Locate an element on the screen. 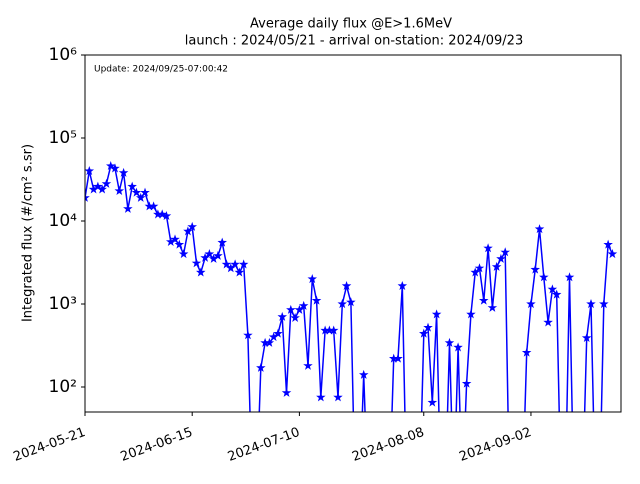 This screenshot has height=484, width=640. annotation: Update: 2024/09/25-07:00:42 is located at coordinates (161, 70).